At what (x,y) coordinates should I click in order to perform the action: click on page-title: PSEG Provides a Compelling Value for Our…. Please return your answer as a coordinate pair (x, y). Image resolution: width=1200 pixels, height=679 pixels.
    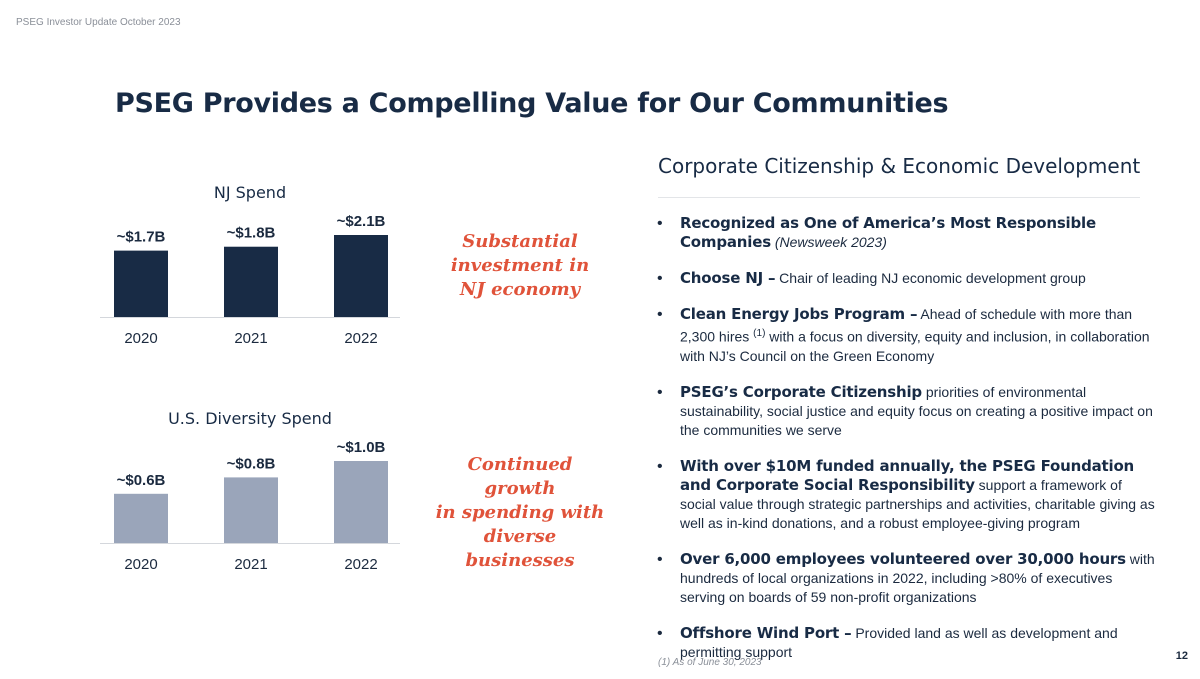
    Looking at the image, I should click on (532, 103).